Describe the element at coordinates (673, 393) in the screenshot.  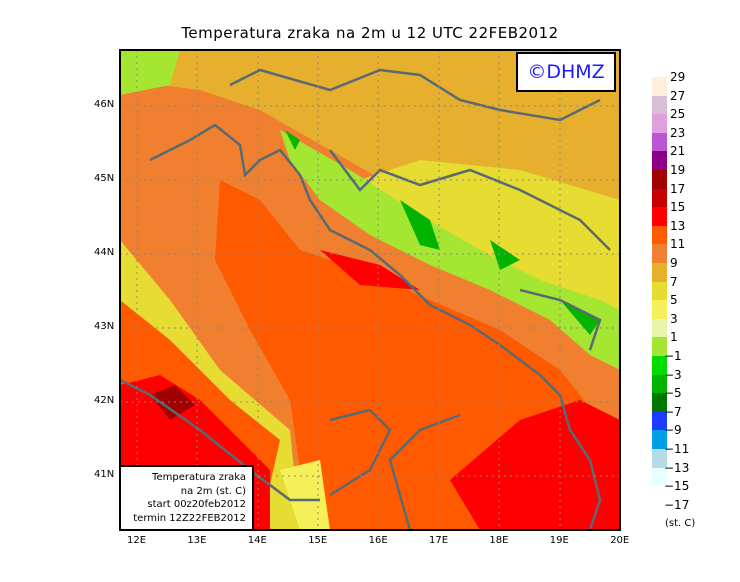
I see `legend-label: −5` at that location.